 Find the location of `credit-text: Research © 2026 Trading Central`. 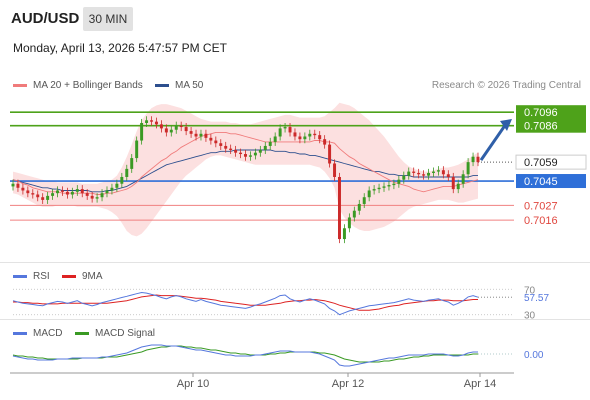

credit-text: Research © 2026 Trading Central is located at coordinates (506, 85).